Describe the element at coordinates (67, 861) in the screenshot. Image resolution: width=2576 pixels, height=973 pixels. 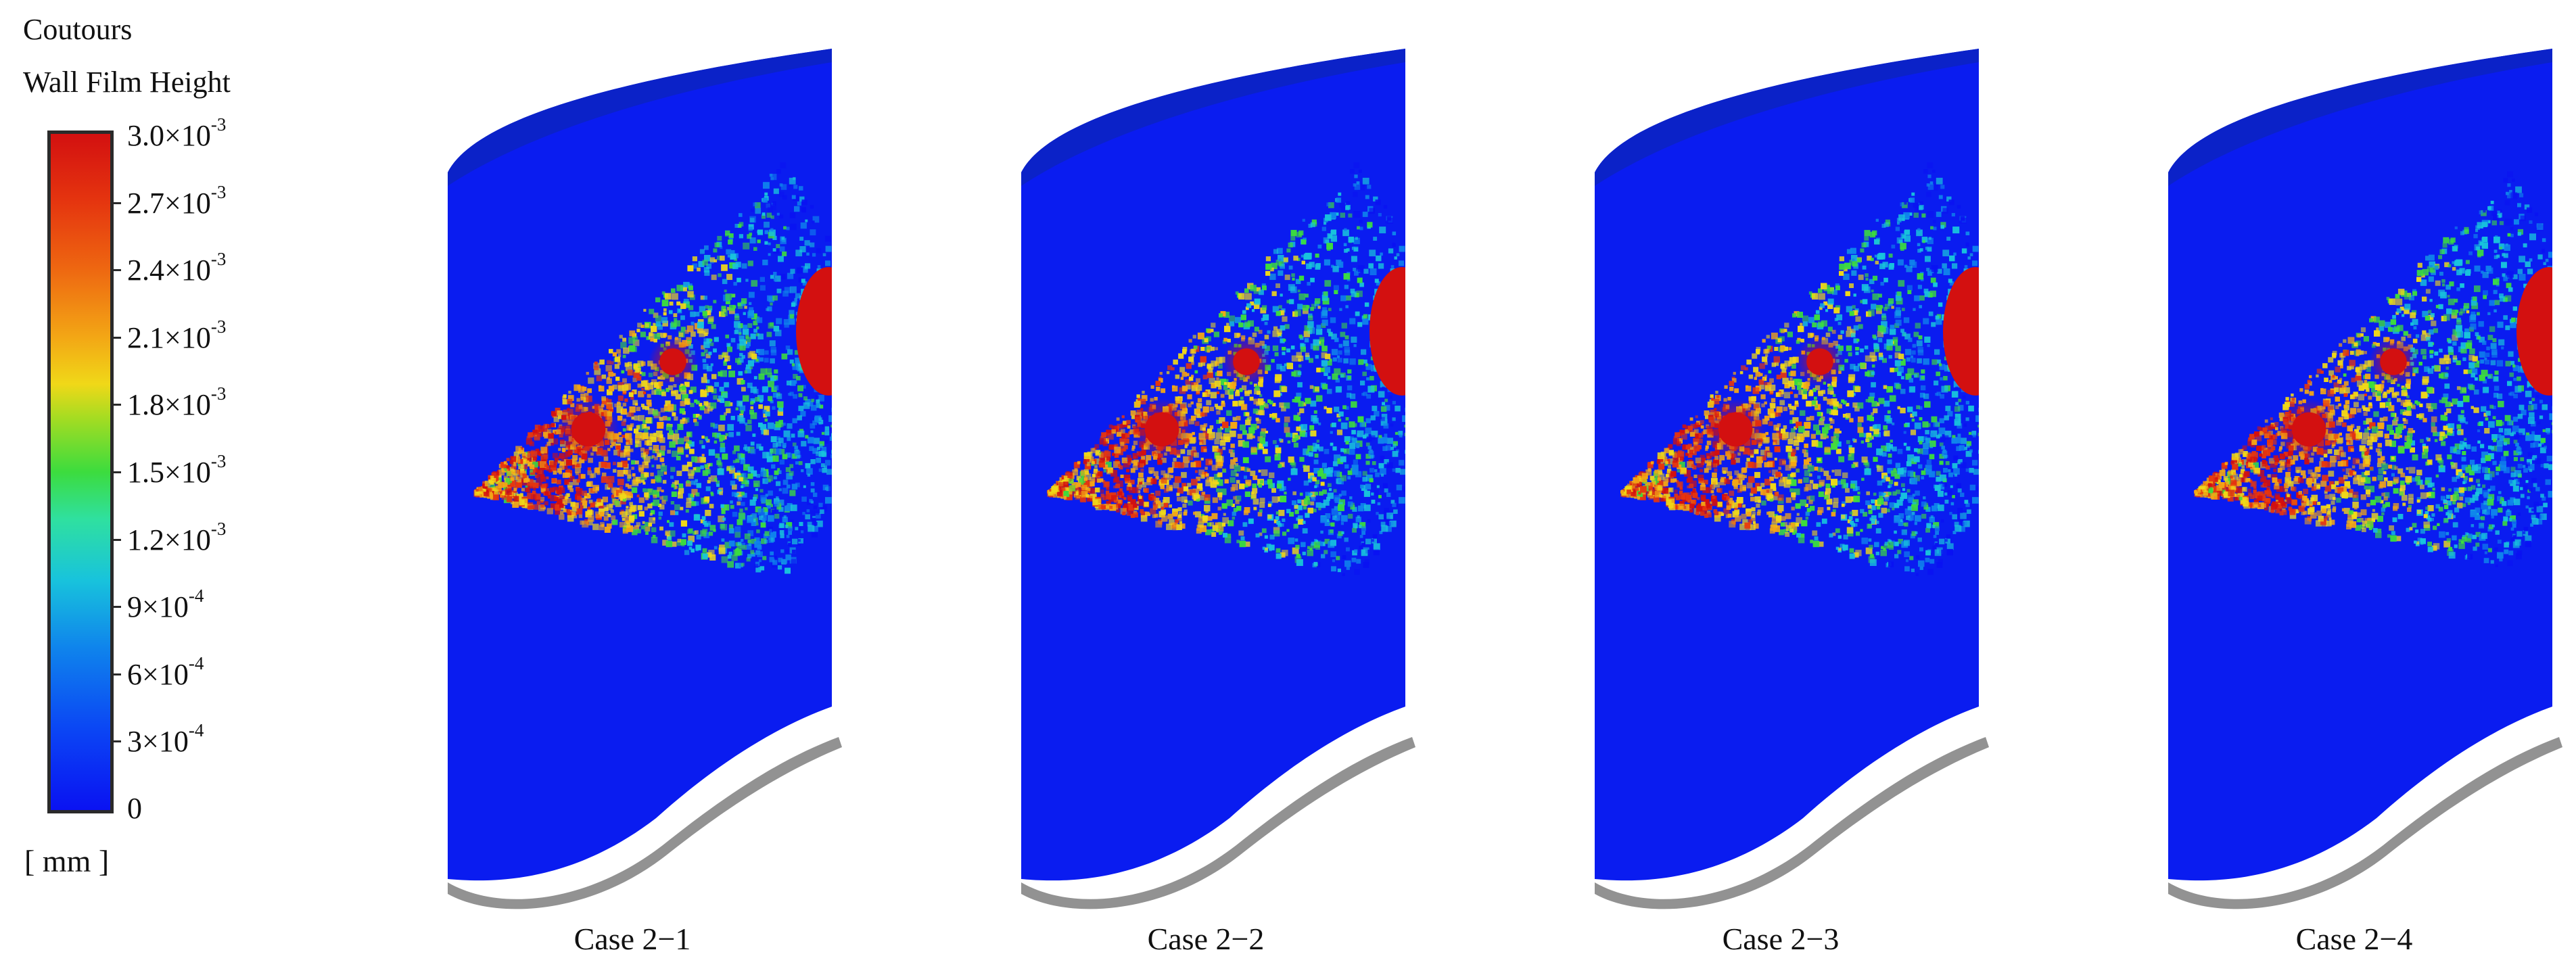
I see `legend-unit: [ mm ]` at that location.